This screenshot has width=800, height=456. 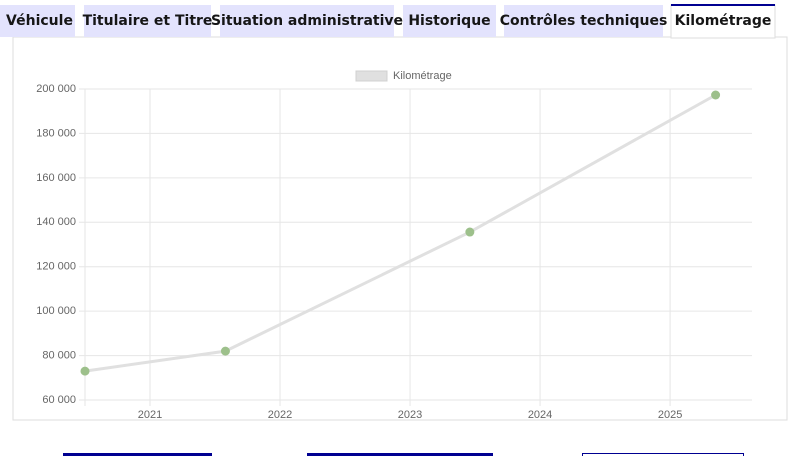 I want to click on x-tick-label: 2025, so click(x=670, y=415).